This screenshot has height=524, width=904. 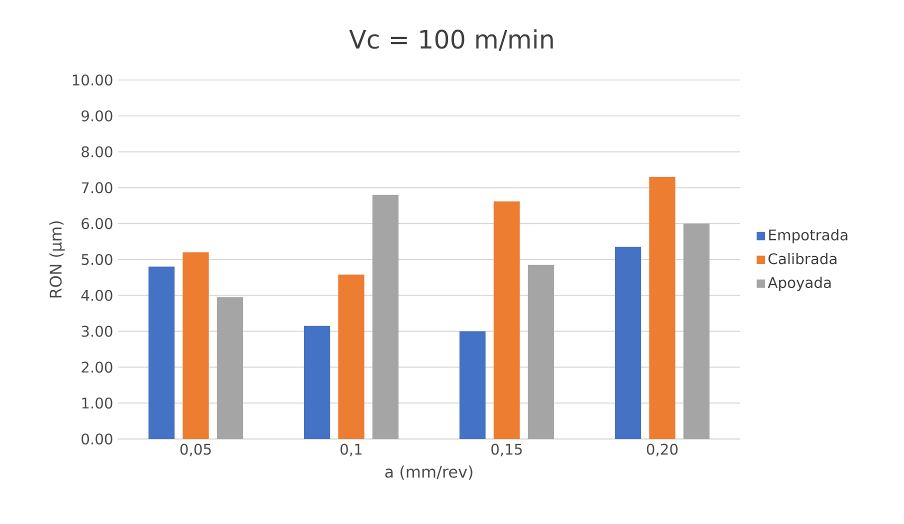 What do you see at coordinates (808, 236) in the screenshot?
I see `legend-label: Empotrada` at bounding box center [808, 236].